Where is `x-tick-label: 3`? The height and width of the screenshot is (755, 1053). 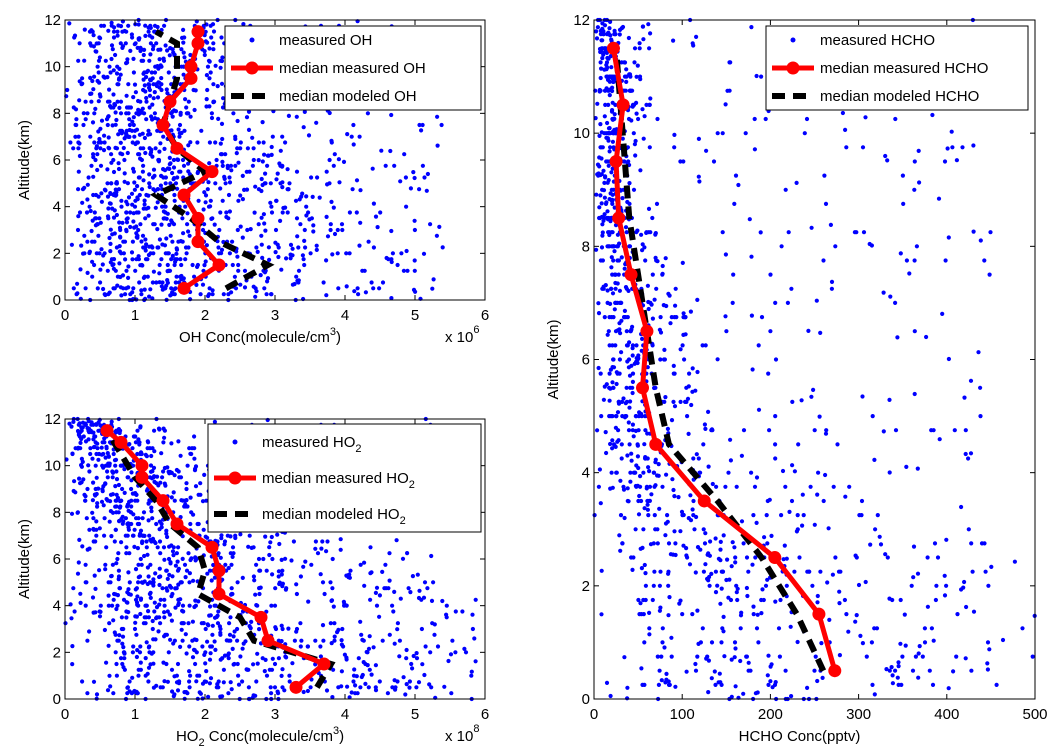 x-tick-label: 3 is located at coordinates (275, 714).